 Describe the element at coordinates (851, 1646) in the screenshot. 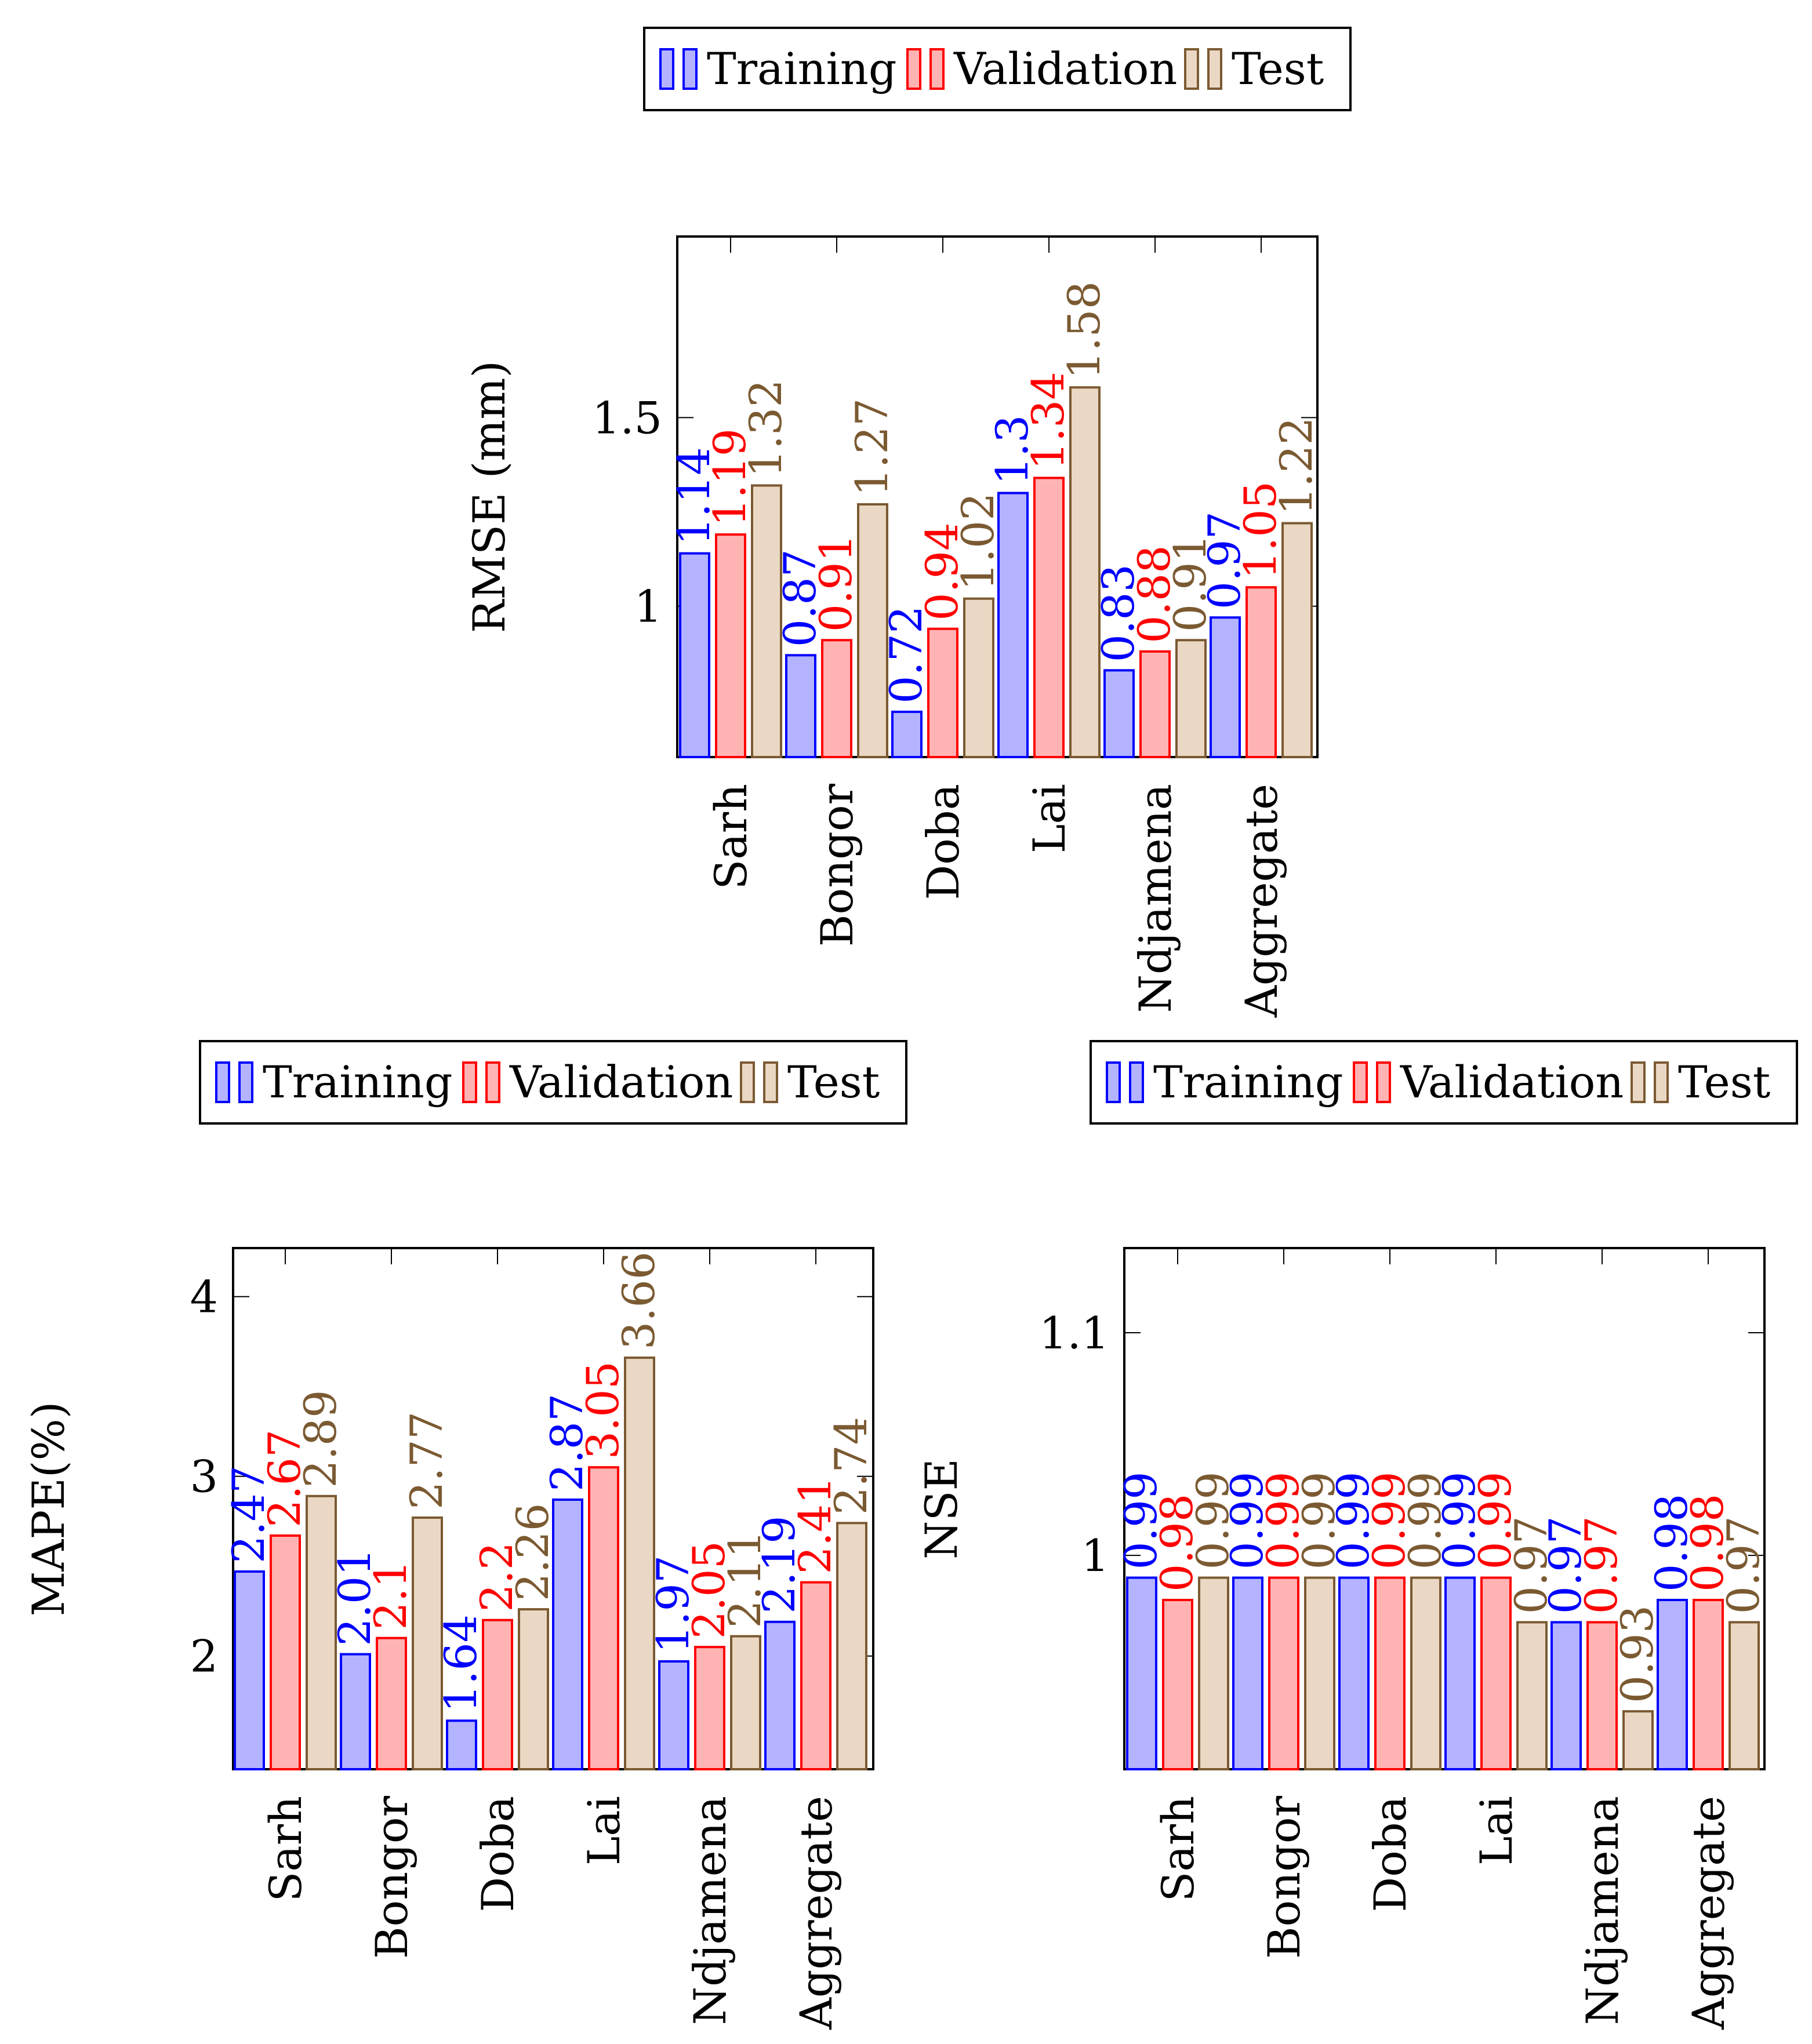

I see `mape-bar-test-aggregate` at that location.